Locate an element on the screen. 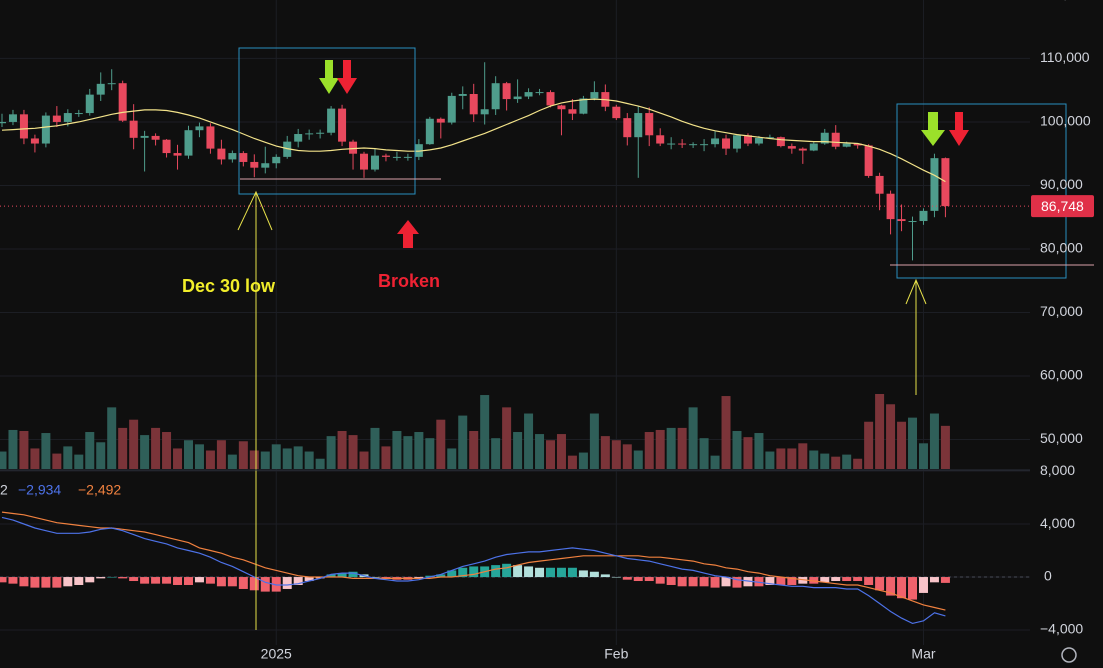 This screenshot has width=1103, height=668. indicator-label: 2 is located at coordinates (4, 490).